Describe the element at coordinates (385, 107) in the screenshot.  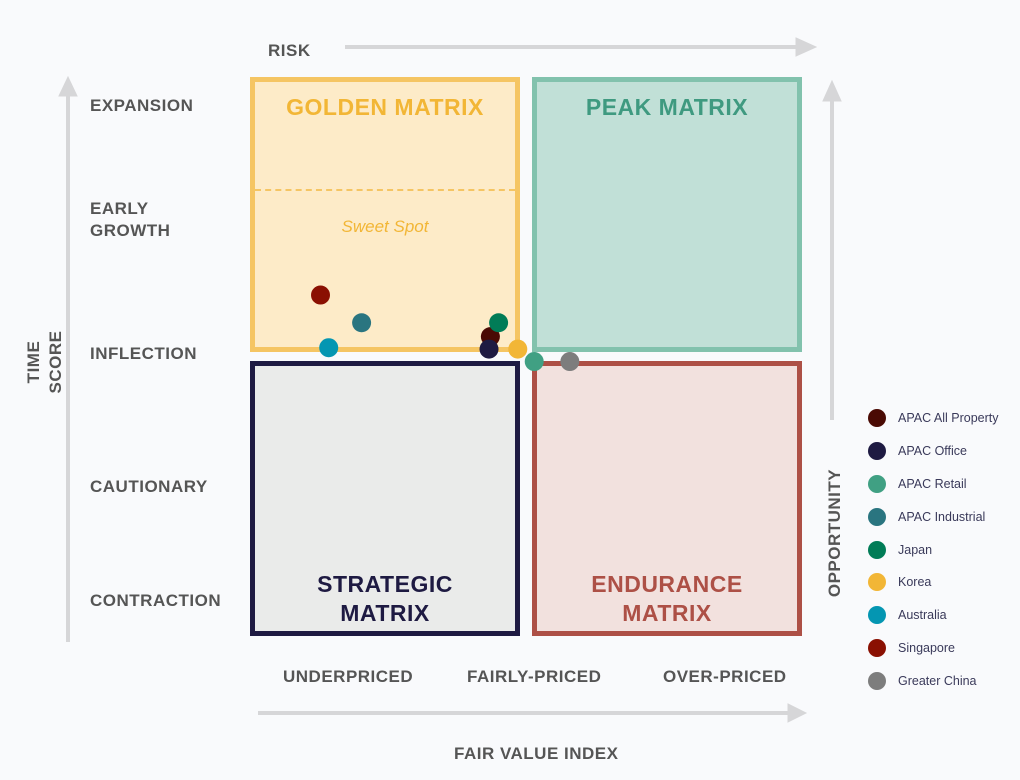
I see `golden-matrix-title: GOLDEN MATRIX` at that location.